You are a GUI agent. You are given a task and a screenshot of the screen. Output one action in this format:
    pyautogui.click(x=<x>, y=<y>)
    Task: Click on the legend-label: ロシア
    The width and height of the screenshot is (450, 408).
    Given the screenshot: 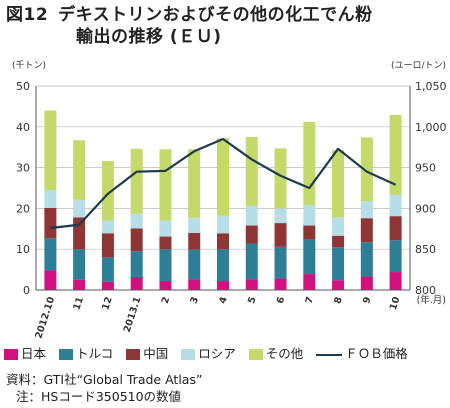 What is the action you would take?
    pyautogui.click(x=217, y=353)
    